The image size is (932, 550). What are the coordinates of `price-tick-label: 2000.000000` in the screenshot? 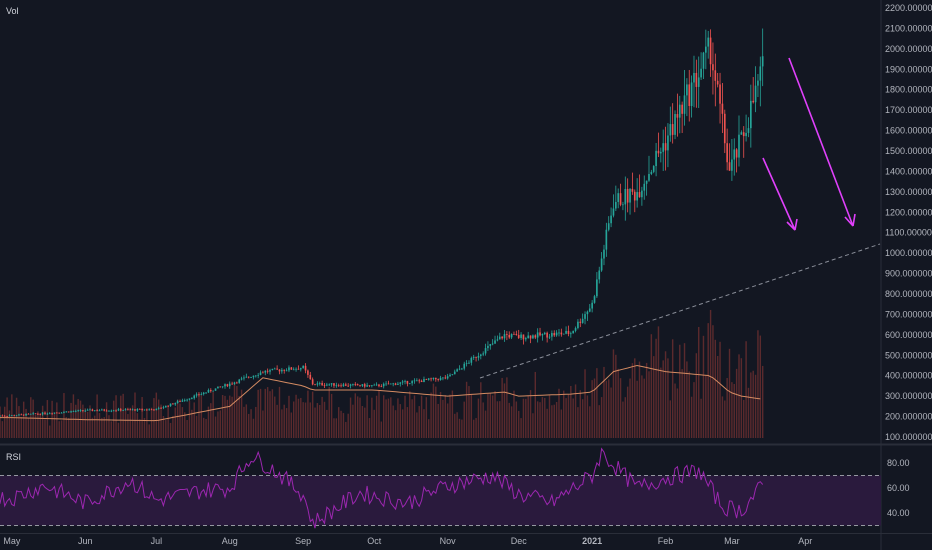 It's located at (908, 49).